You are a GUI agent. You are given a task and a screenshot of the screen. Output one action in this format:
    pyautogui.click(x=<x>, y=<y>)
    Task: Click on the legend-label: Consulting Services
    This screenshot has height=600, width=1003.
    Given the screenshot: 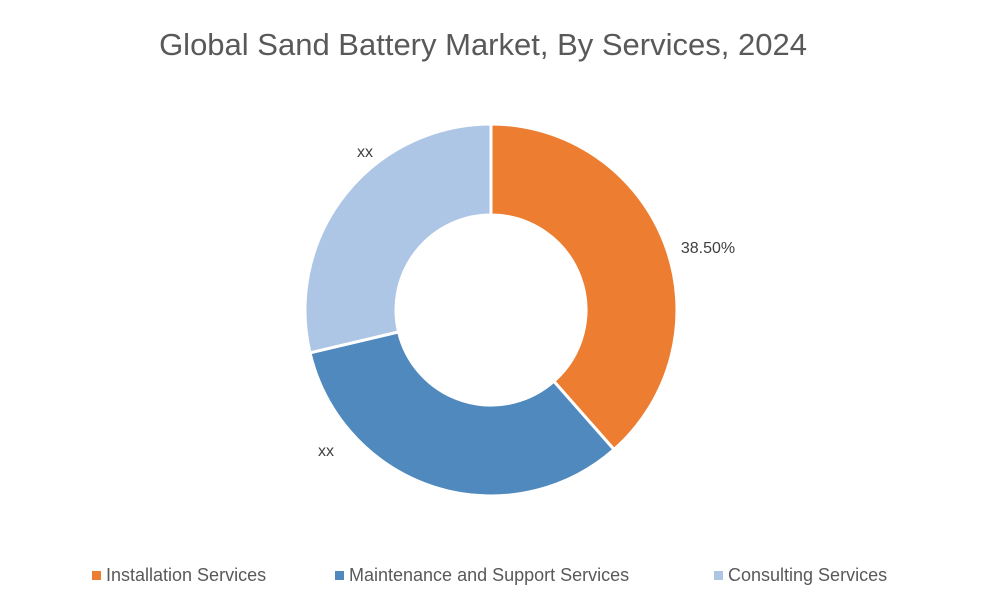 What is the action you would take?
    pyautogui.click(x=807, y=575)
    